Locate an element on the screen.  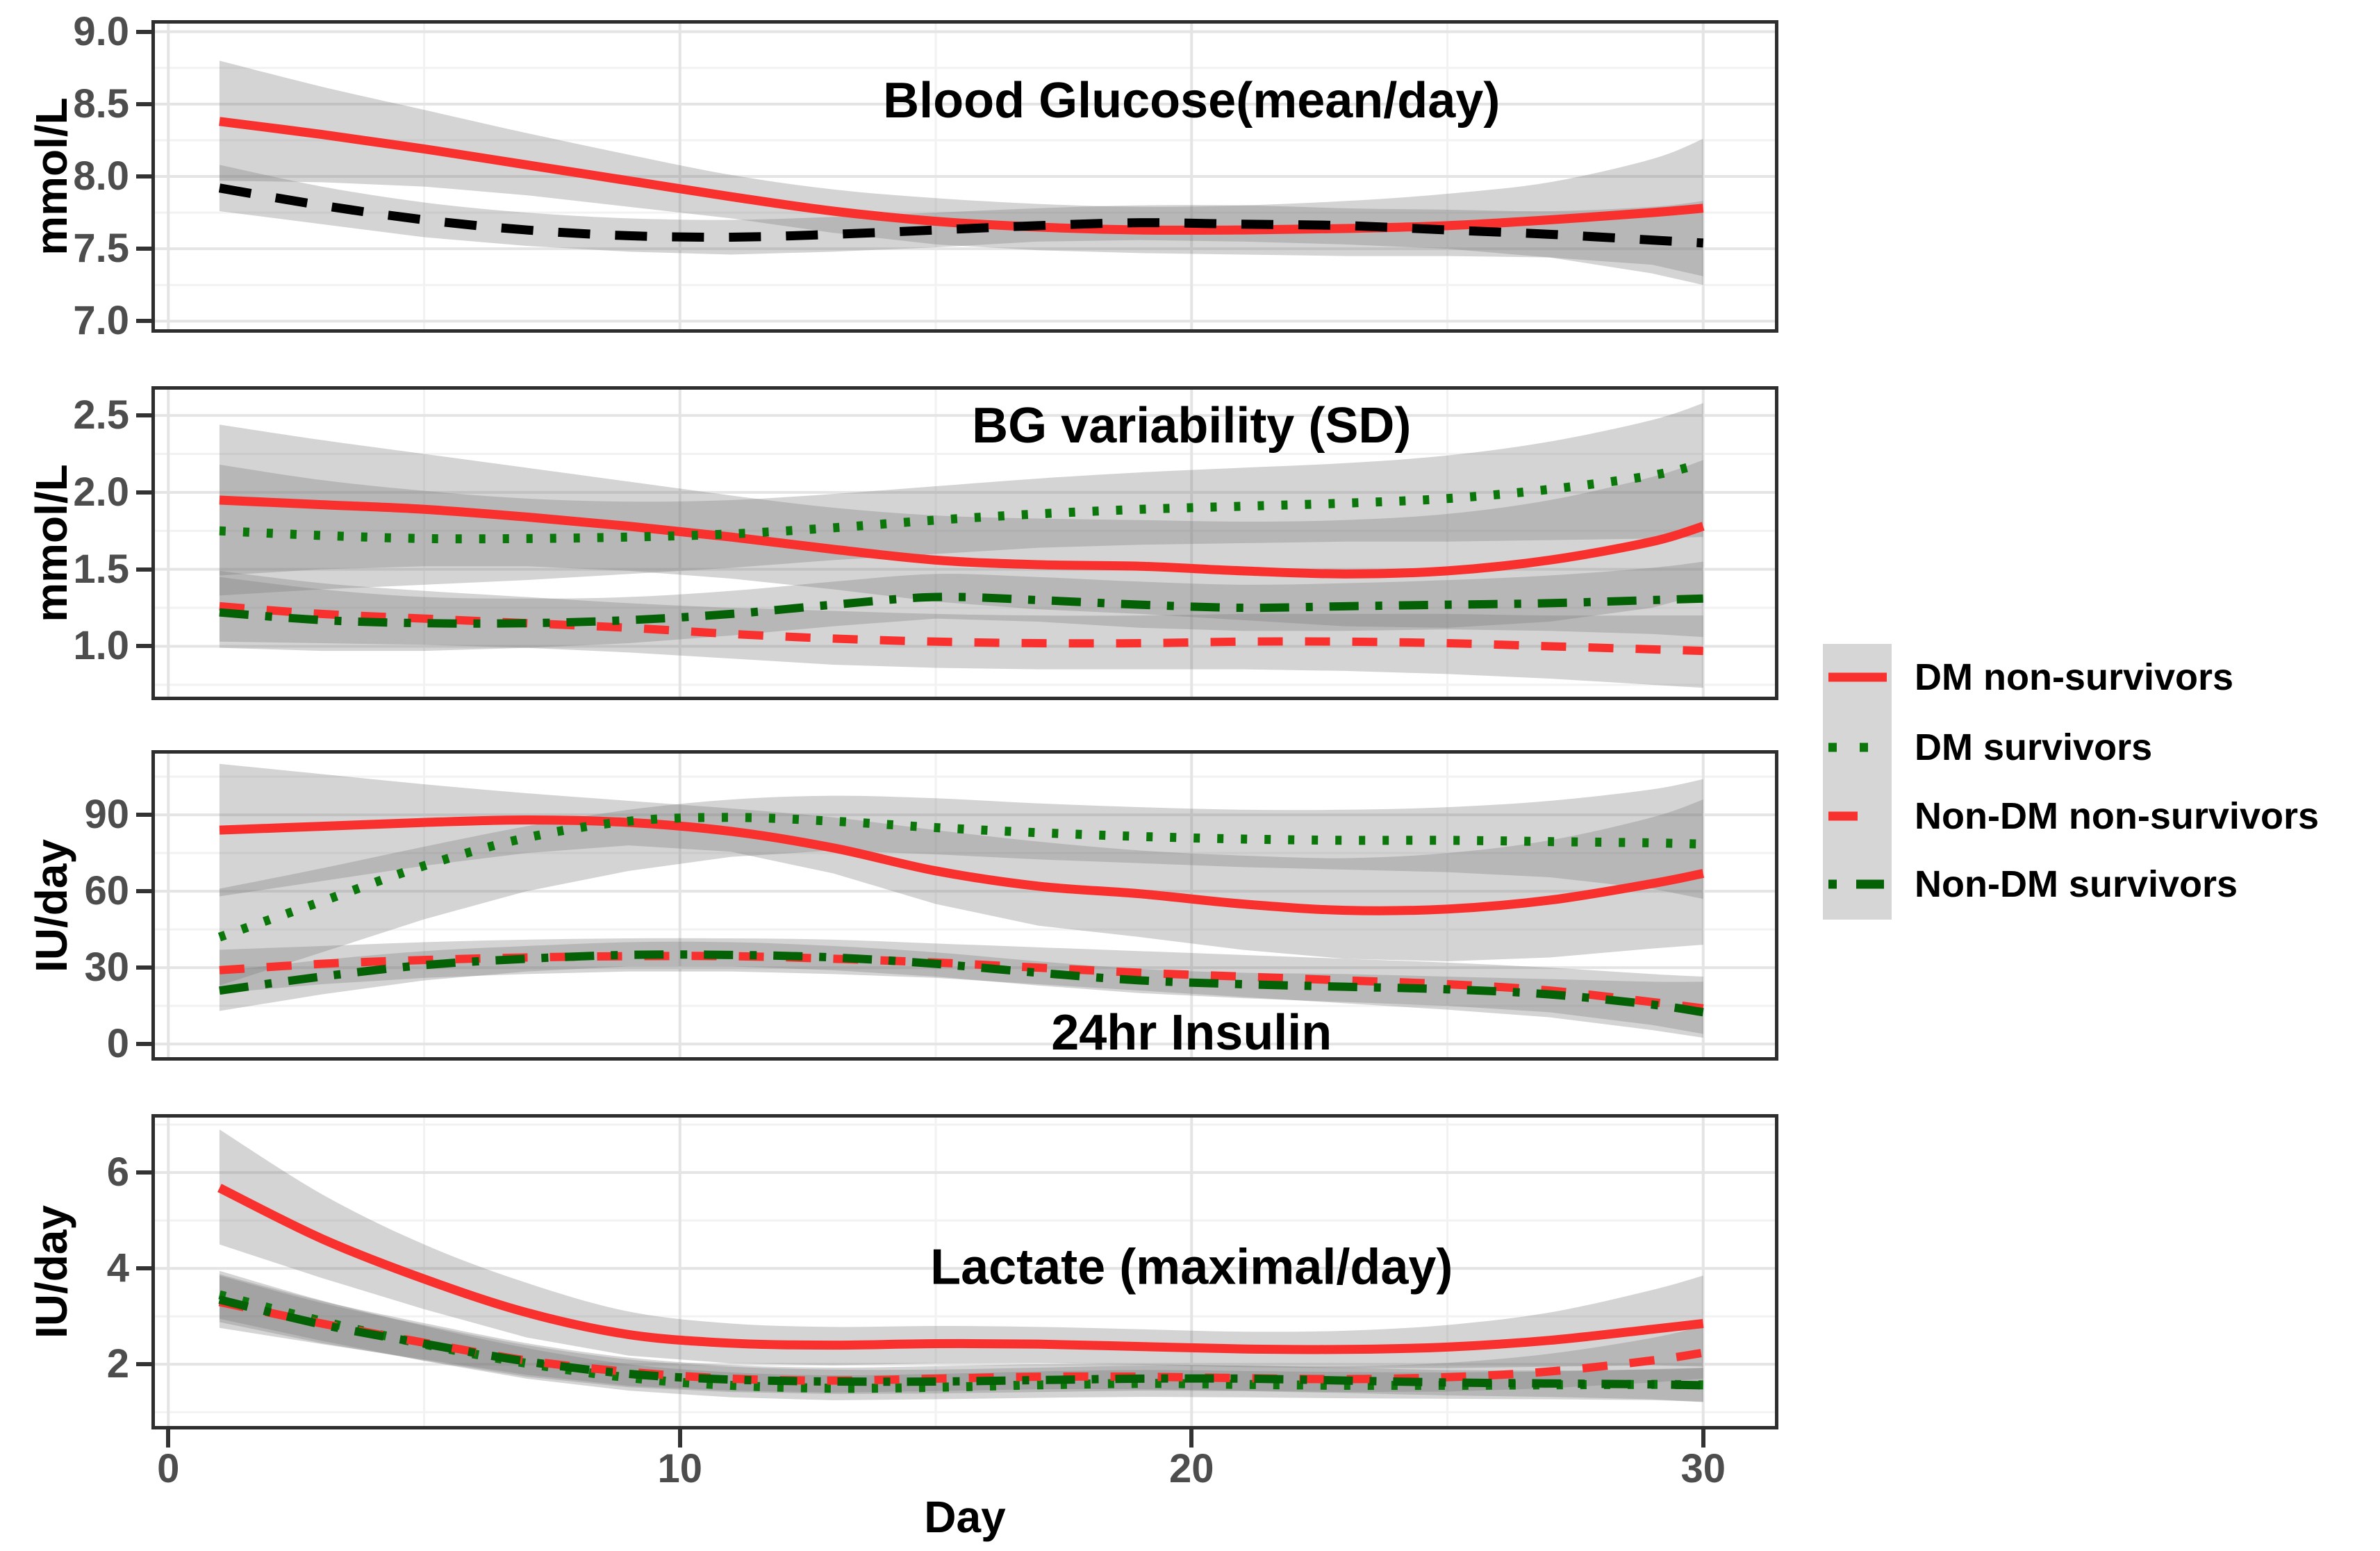
legend-dm-non-survivors-key-icon is located at coordinates (1857, 677).